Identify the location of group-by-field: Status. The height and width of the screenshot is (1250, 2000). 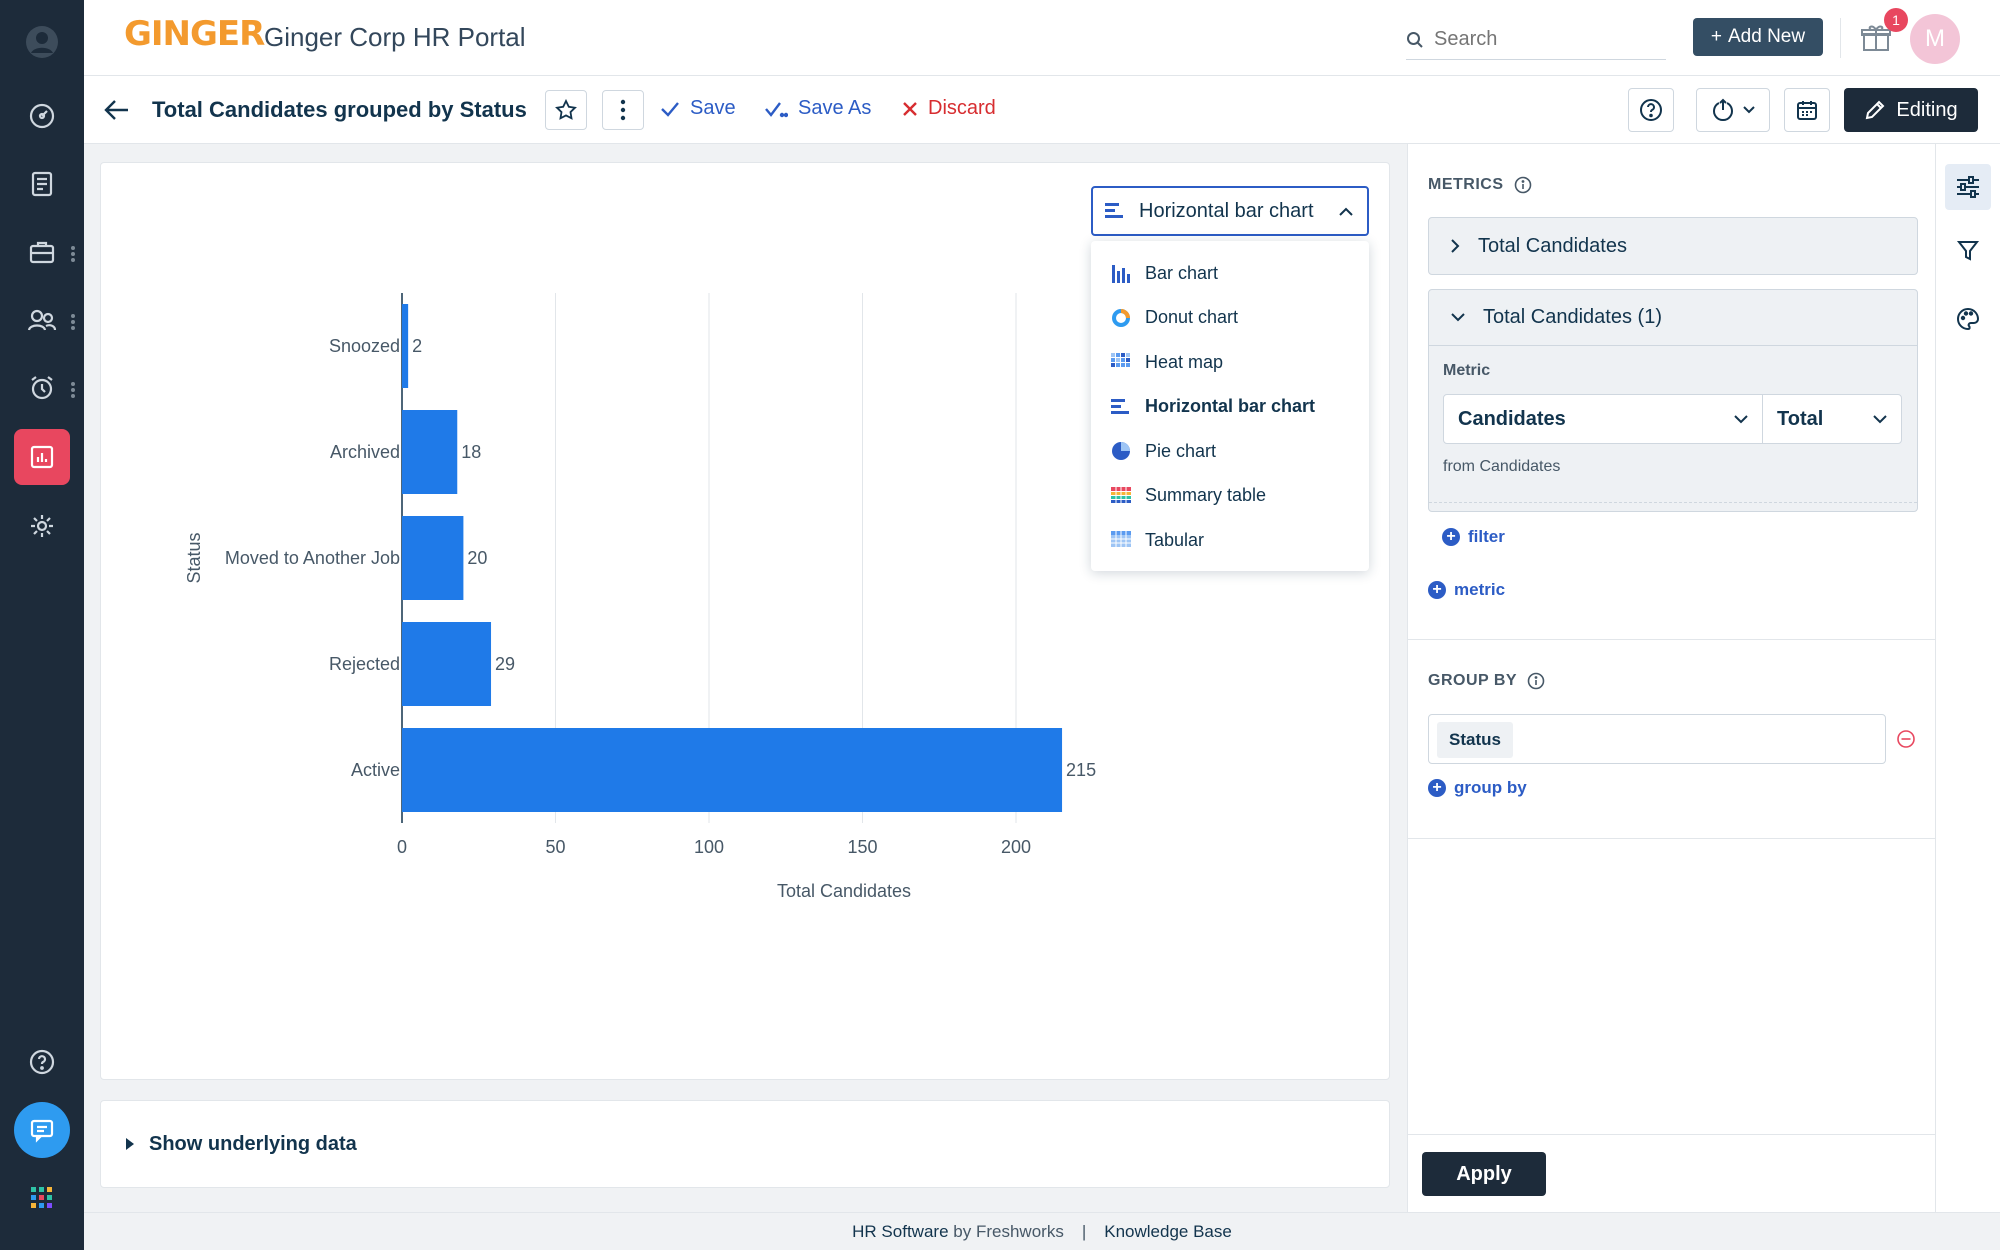
(1657, 739).